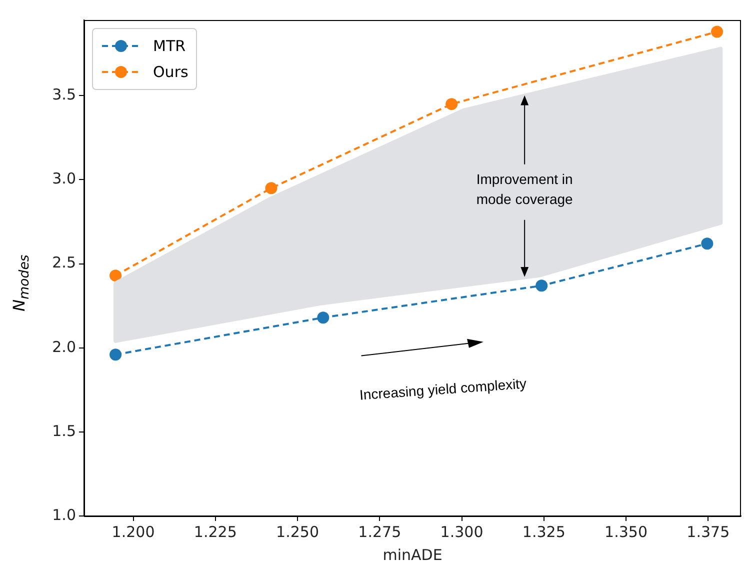 The image size is (755, 573). I want to click on x-tick-label: 1.200, so click(133, 531).